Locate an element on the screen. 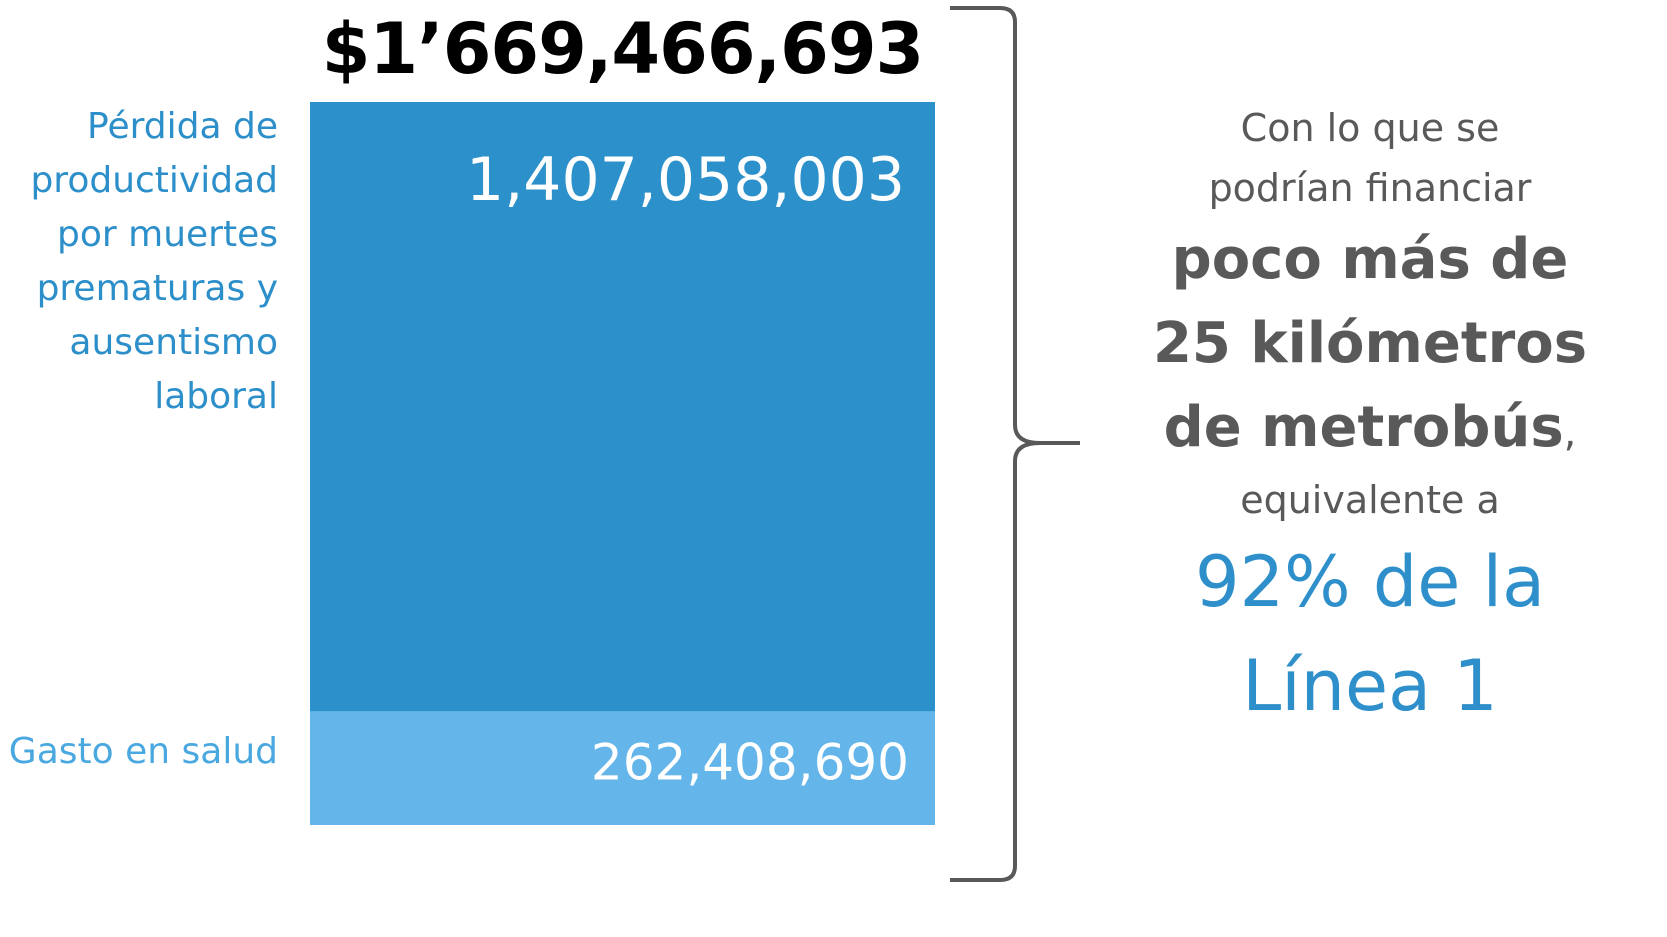 The width and height of the screenshot is (1667, 937). summary-highlight-2: Línea 1 is located at coordinates (1370, 686).